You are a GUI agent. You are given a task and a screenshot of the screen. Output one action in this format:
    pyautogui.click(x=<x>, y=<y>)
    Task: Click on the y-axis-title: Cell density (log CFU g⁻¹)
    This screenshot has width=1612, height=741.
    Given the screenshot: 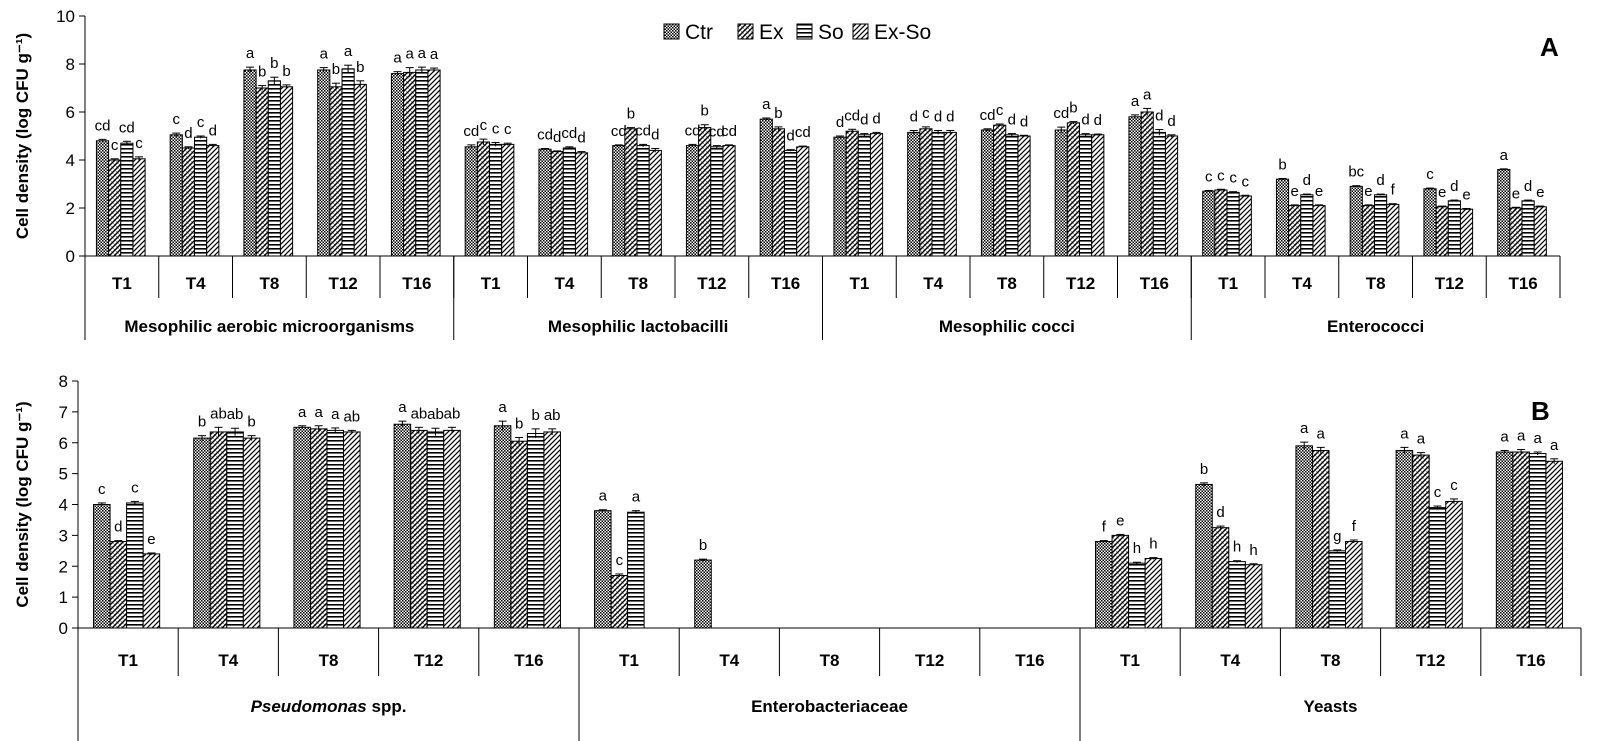 What is the action you would take?
    pyautogui.click(x=22, y=136)
    